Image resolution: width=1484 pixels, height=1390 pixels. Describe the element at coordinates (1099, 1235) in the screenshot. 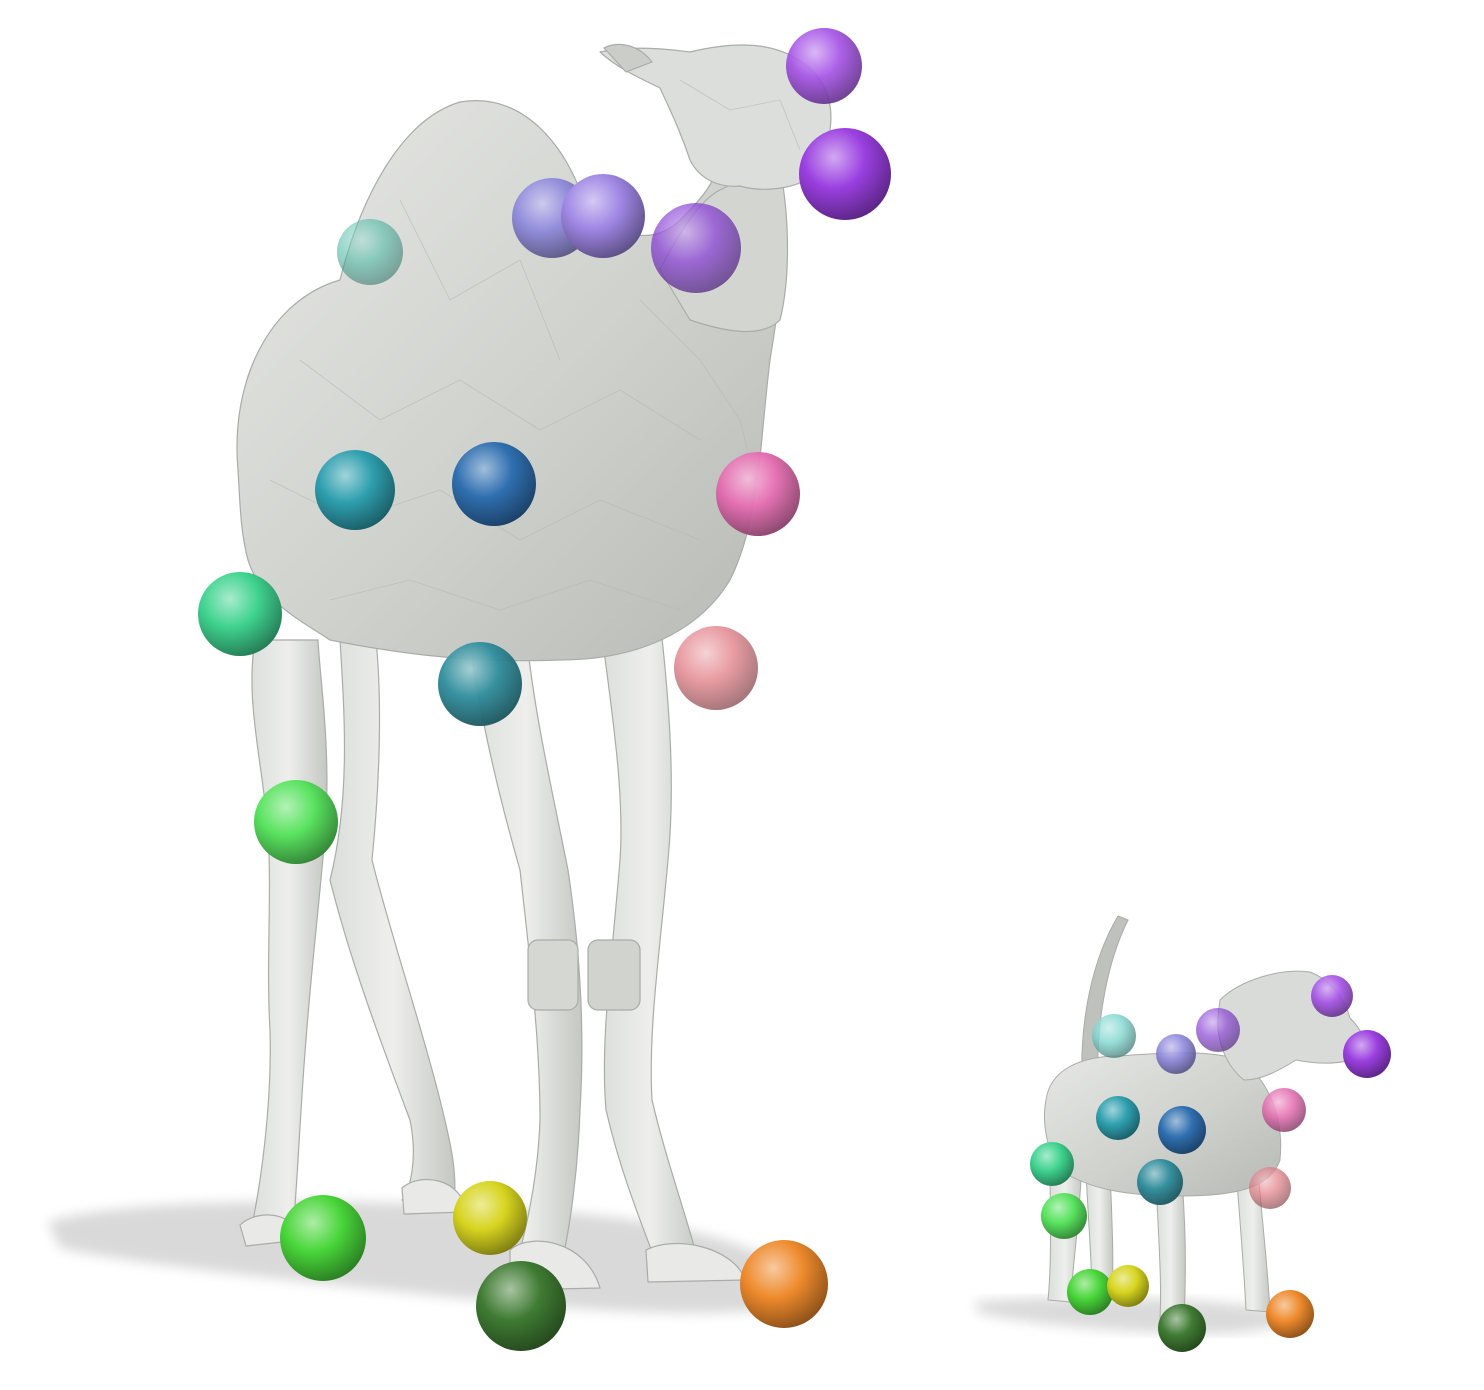

I see `dog-hind-leg-right` at that location.